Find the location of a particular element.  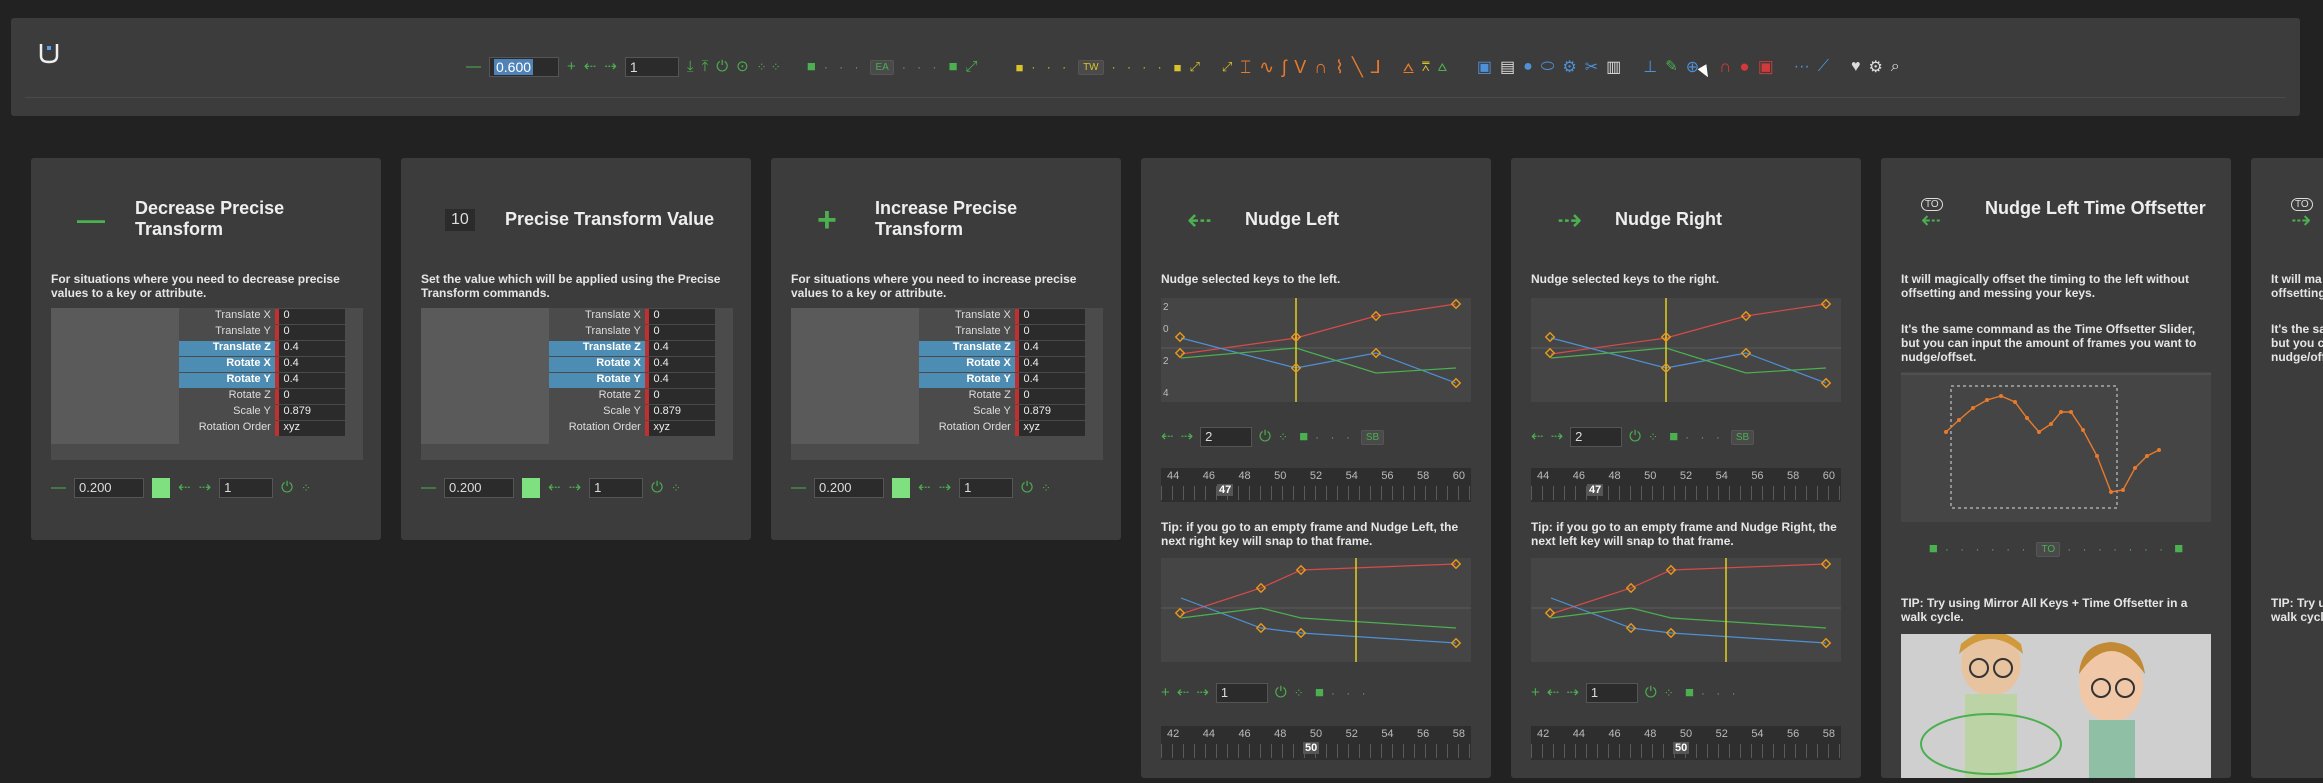

curve-linear-icon: ╲ is located at coordinates (1357, 67).